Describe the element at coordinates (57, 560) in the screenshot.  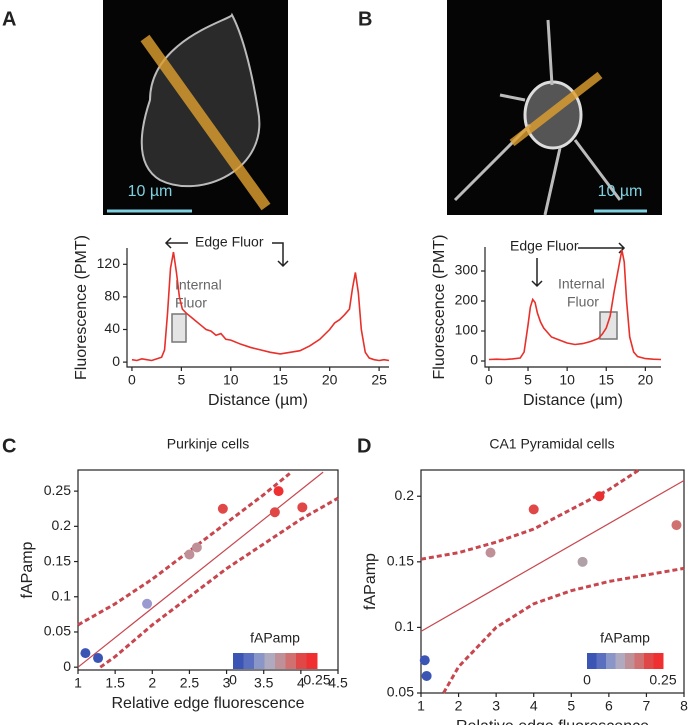
I see `y-tick-label: 0.15` at that location.